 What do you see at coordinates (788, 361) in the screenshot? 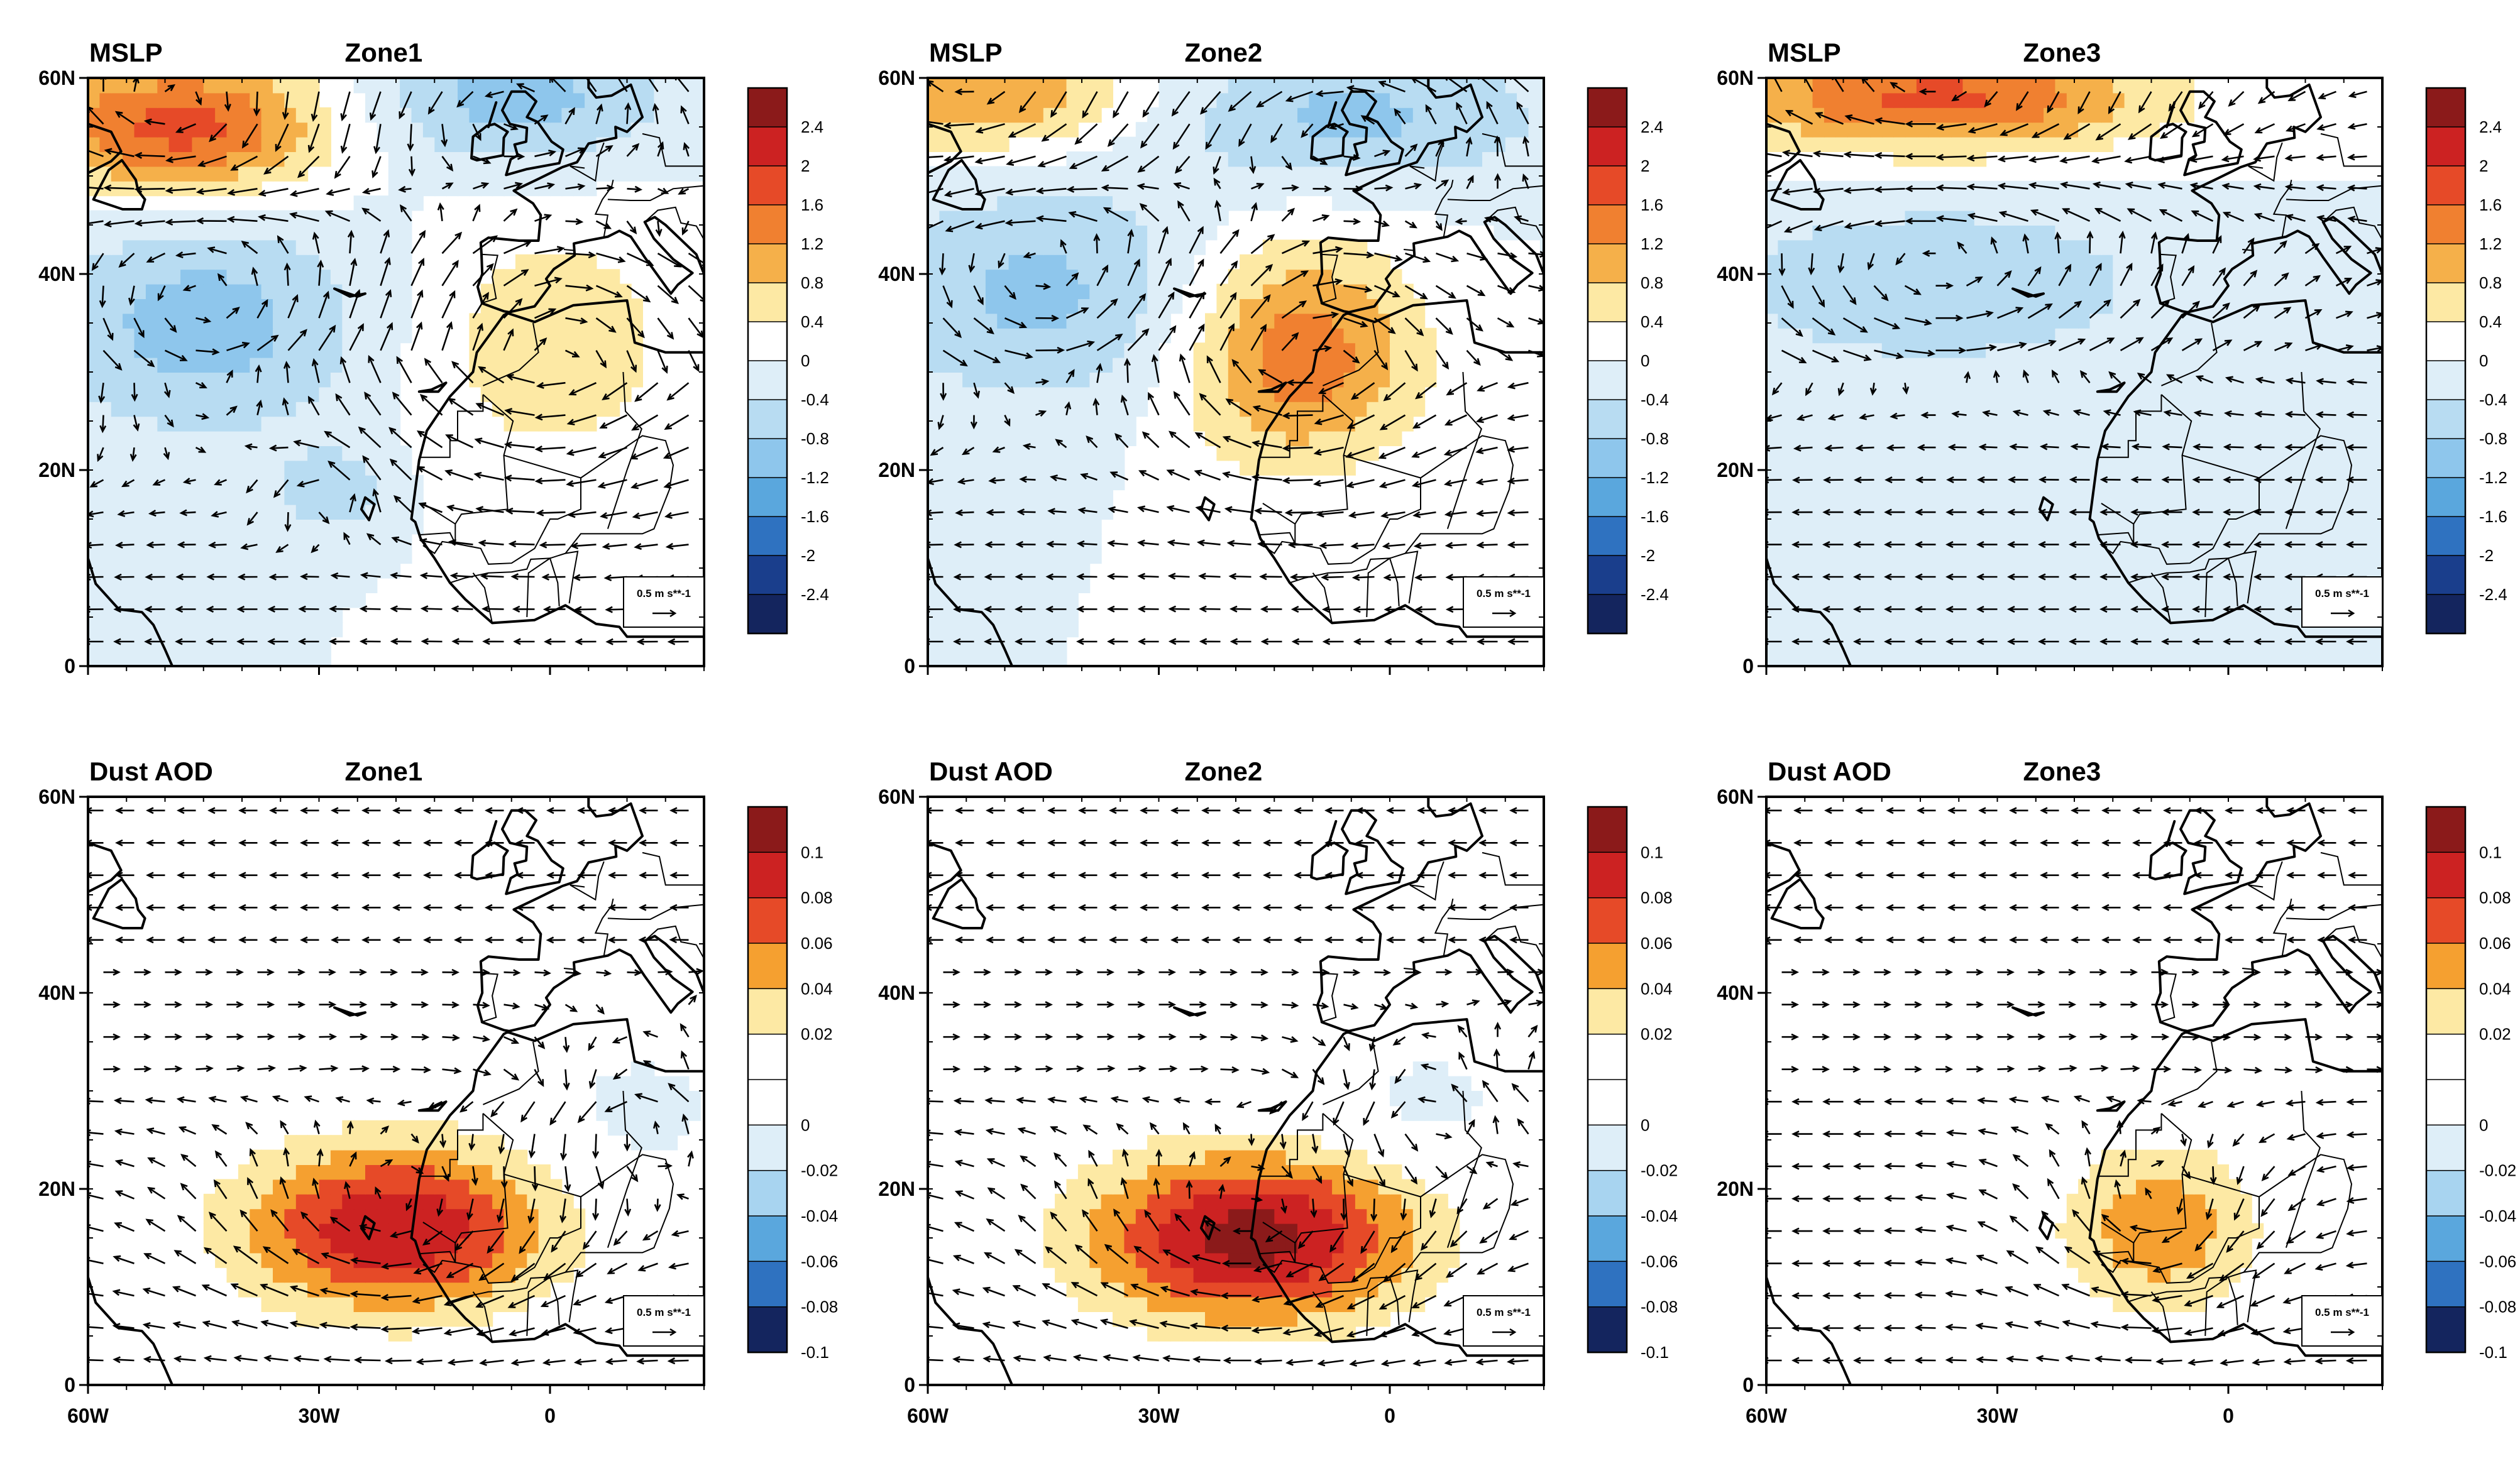
I see `colorbar-mslp: 2.4 2 1.6 1.2 0.8 0.4 0 -0.4 -0.8 -1.2 -1.6 -2 -2.4` at bounding box center [788, 361].